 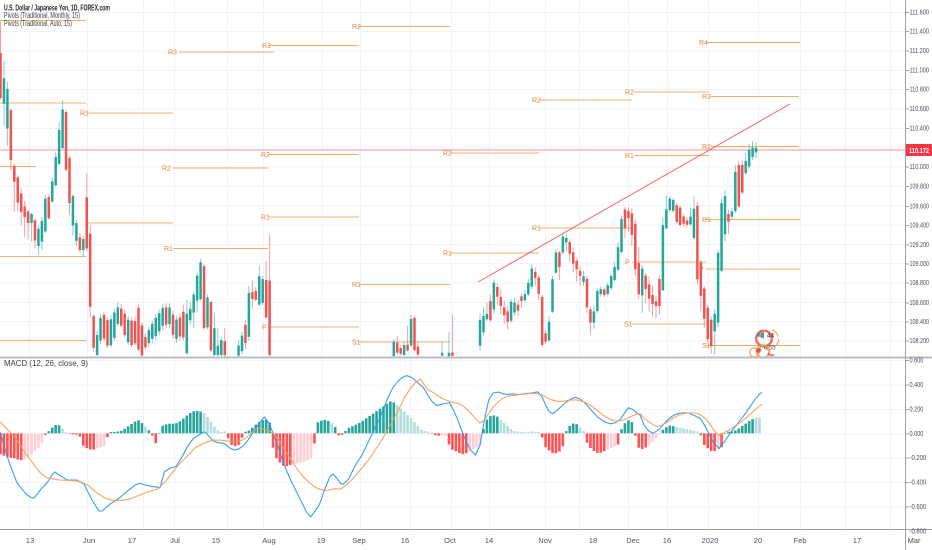 What do you see at coordinates (42, 15) in the screenshot?
I see `svg-text:Pivots (Traditional, Monthly,: Pivots (Traditional, Monthly, 15)` at bounding box center [42, 15].